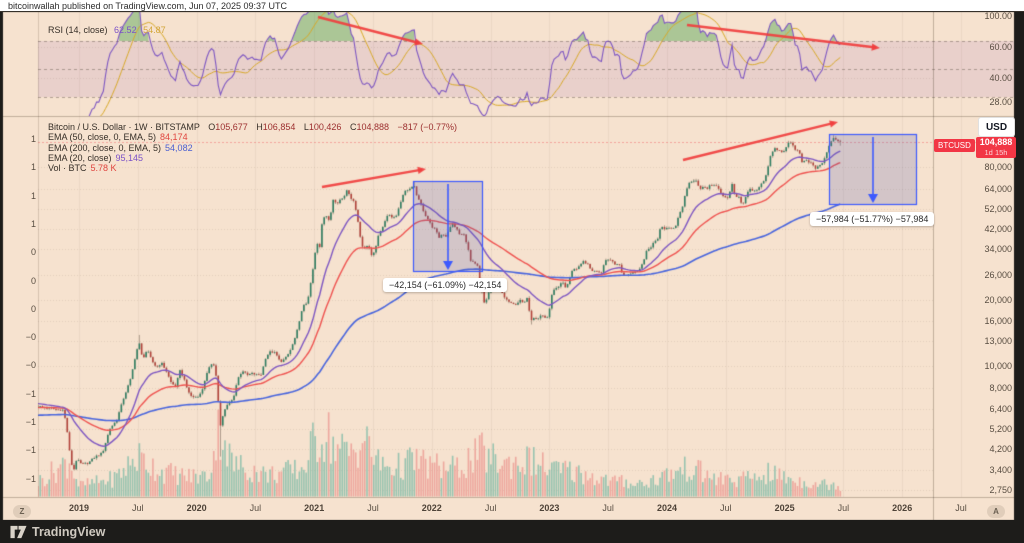 Image resolution: width=1024 pixels, height=543 pixels. Describe the element at coordinates (512, 531) in the screenshot. I see `tradingview-footer: TradingView` at that location.